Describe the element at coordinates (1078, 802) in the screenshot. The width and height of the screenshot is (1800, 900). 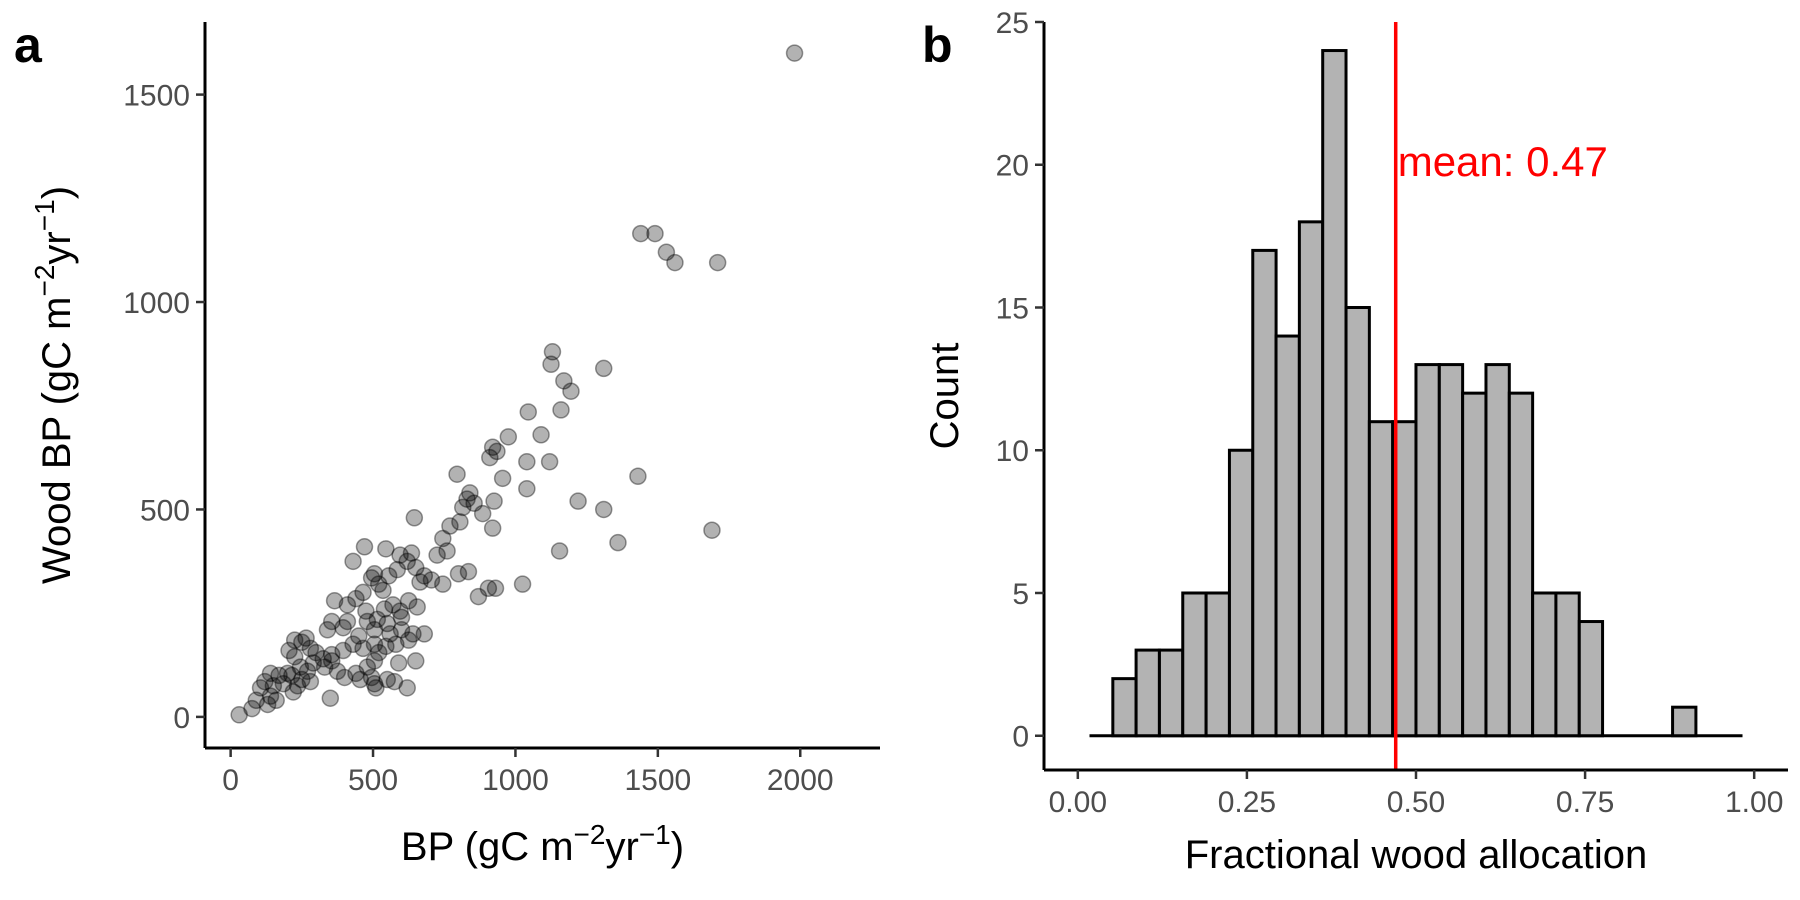
I see `x-tick-label-0: 0.00` at that location.